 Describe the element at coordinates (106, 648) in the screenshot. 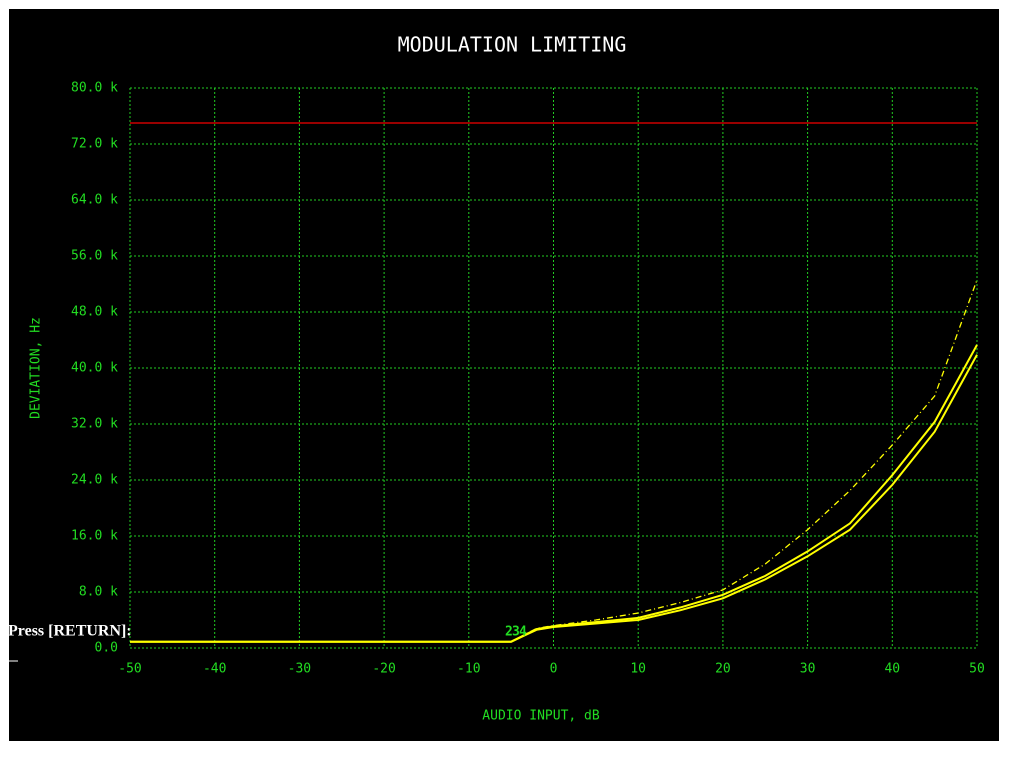

I see `y-tick-label: 0.0` at that location.